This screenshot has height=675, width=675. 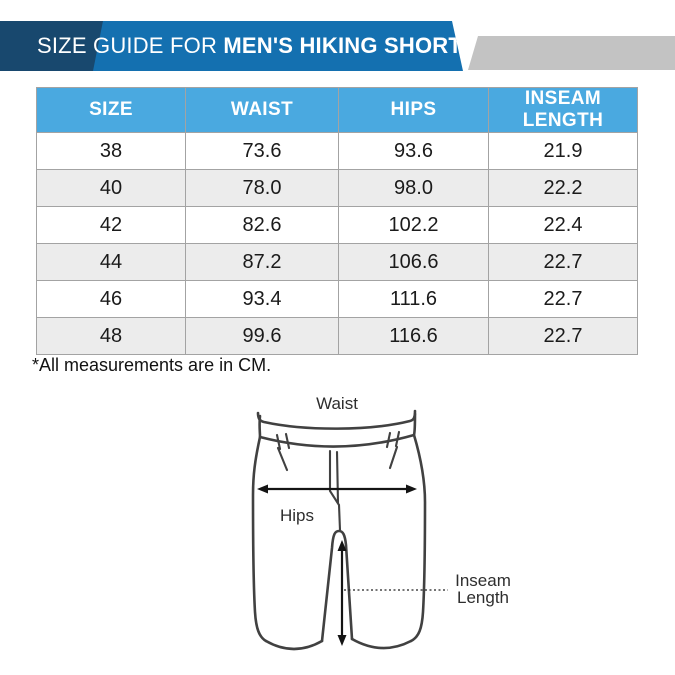 I want to click on table-cell: 82.6, so click(x=262, y=225).